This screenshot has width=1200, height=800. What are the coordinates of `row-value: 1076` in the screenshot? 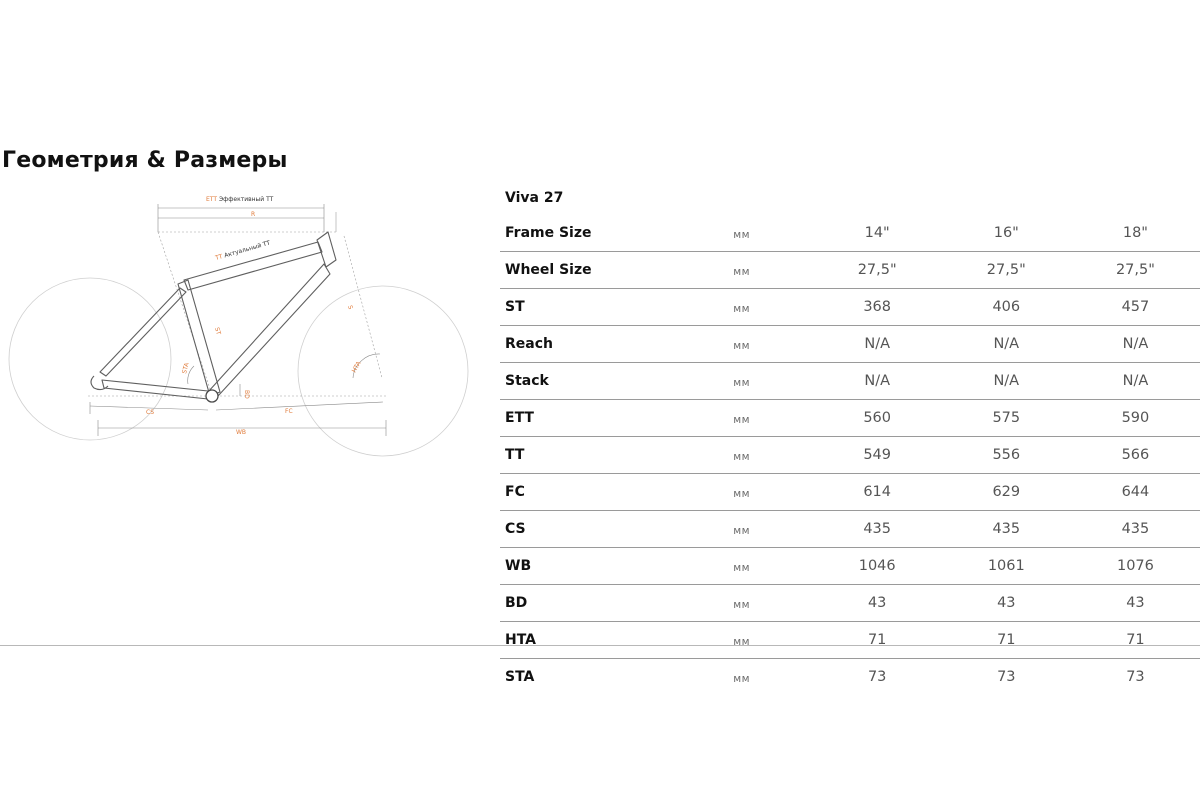 It's located at (1135, 566).